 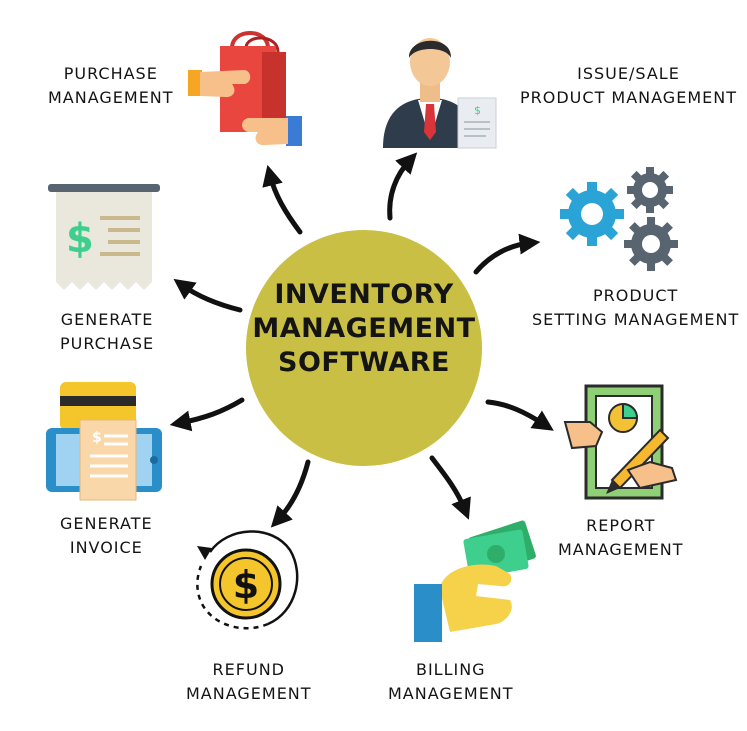 I want to click on label-purchase-management: PURCHASE MANAGEMENT, so click(x=111, y=86).